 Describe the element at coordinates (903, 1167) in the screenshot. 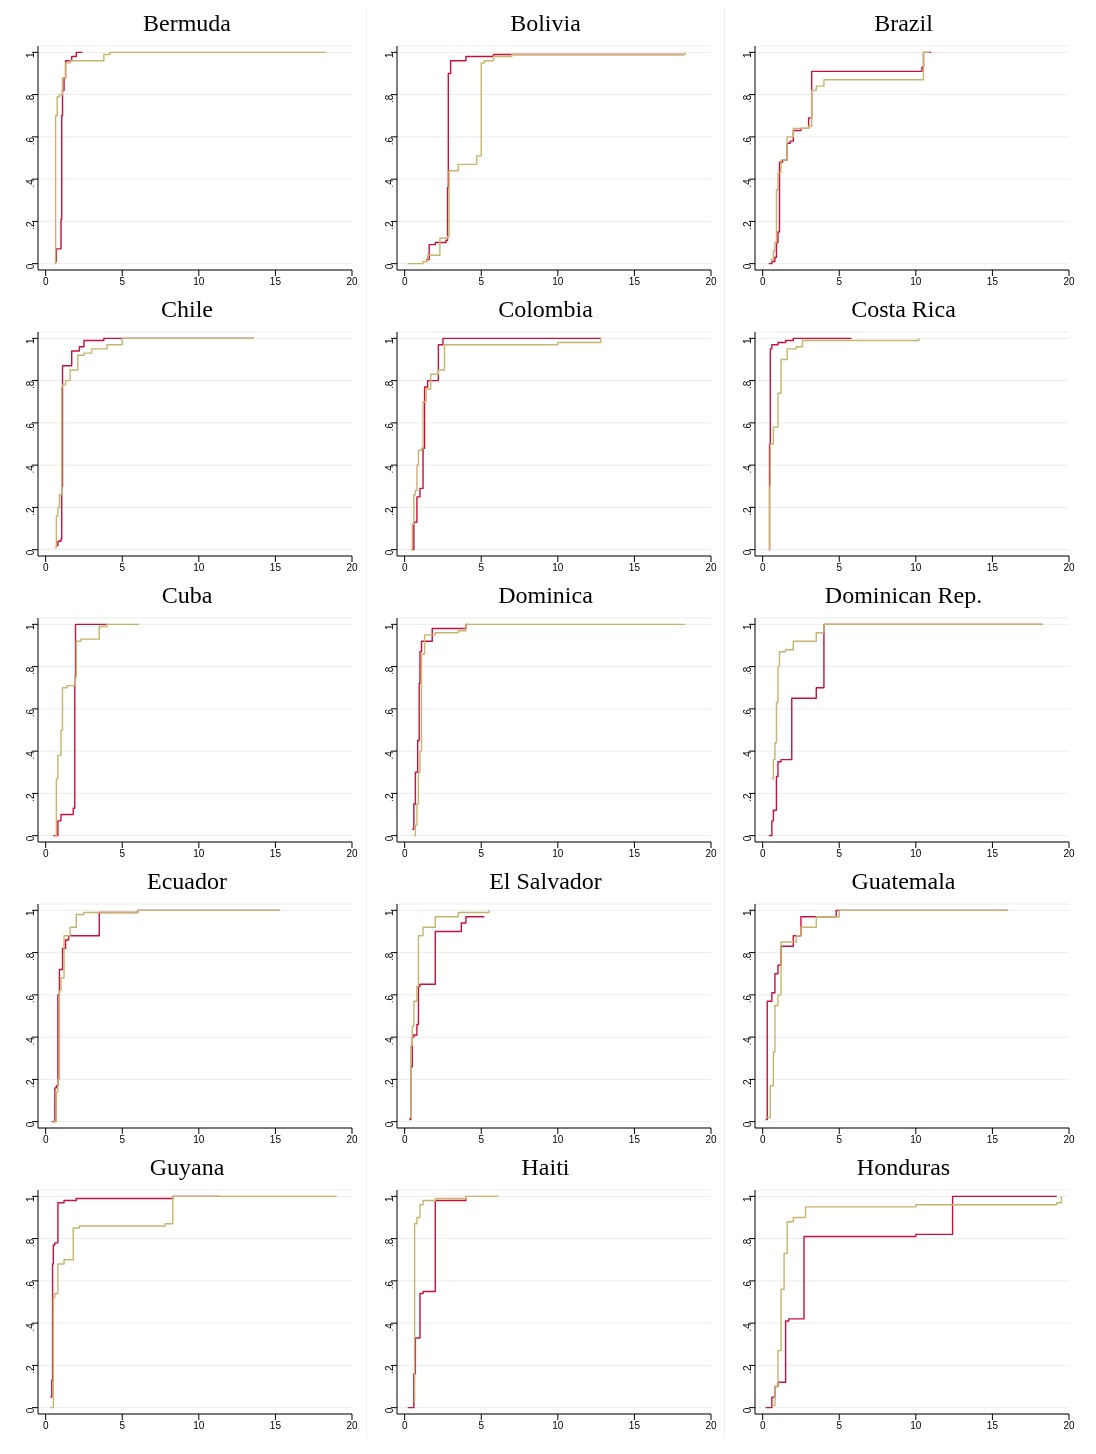

I see `chart-title: Honduras` at that location.